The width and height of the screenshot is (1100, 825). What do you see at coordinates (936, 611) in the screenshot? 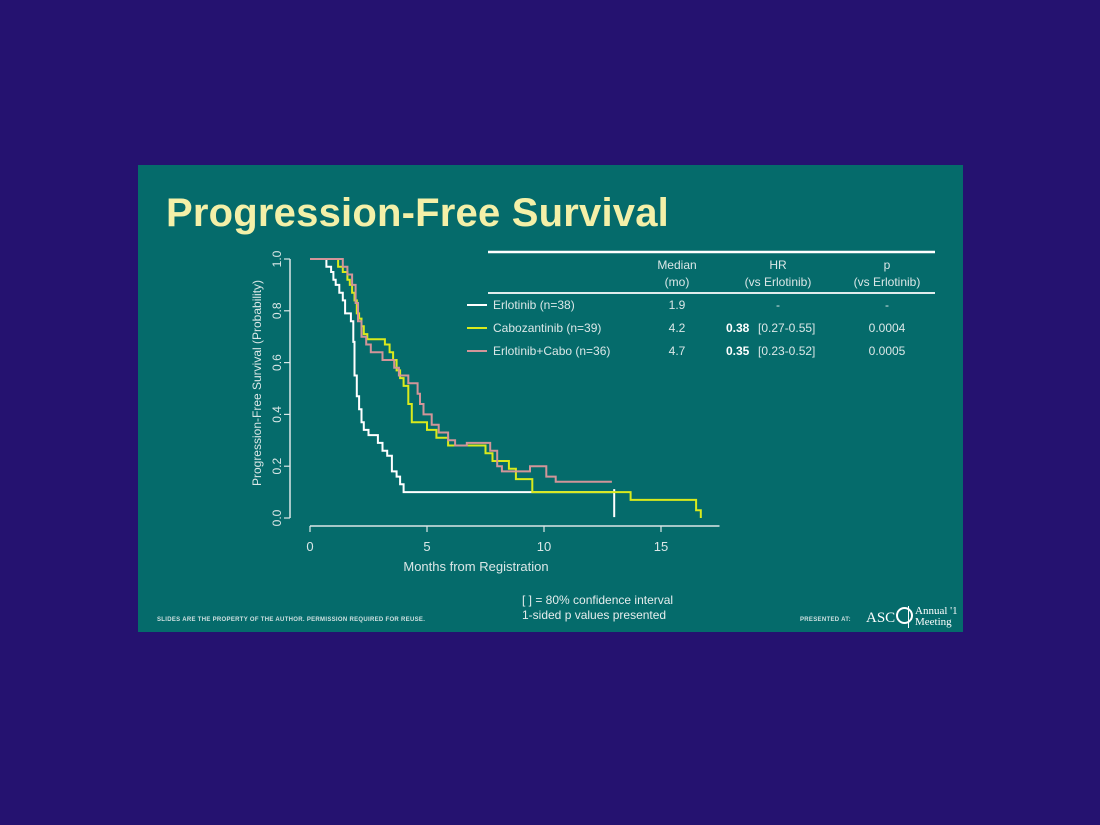
I see `meeting-line-1: Annual '1` at bounding box center [936, 611].